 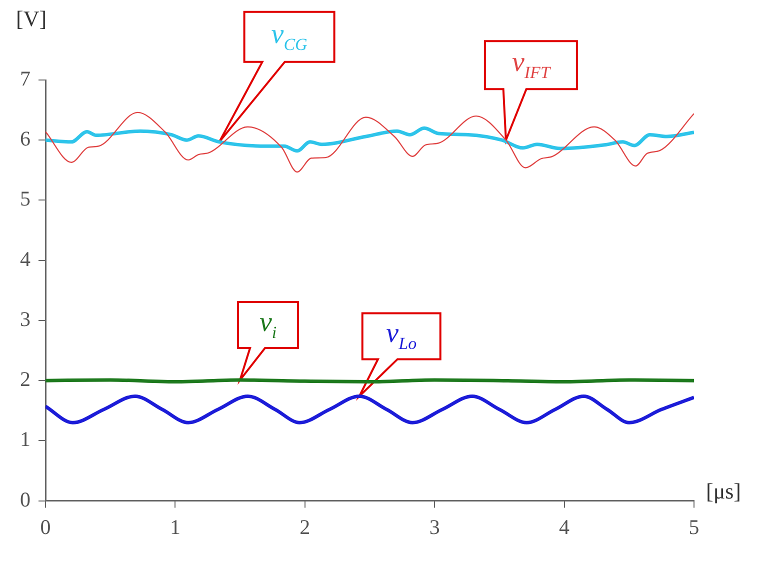 I want to click on y-tick-label: 1, so click(x=25, y=439).